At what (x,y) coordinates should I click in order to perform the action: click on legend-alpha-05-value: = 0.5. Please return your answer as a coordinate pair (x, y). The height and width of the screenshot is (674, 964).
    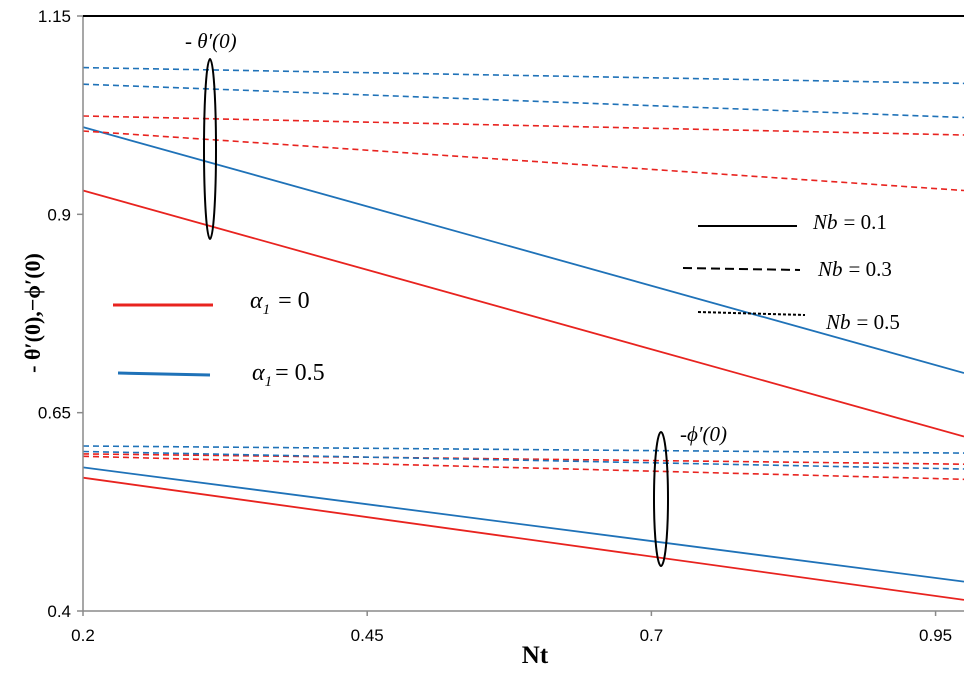
    Looking at the image, I should click on (300, 373).